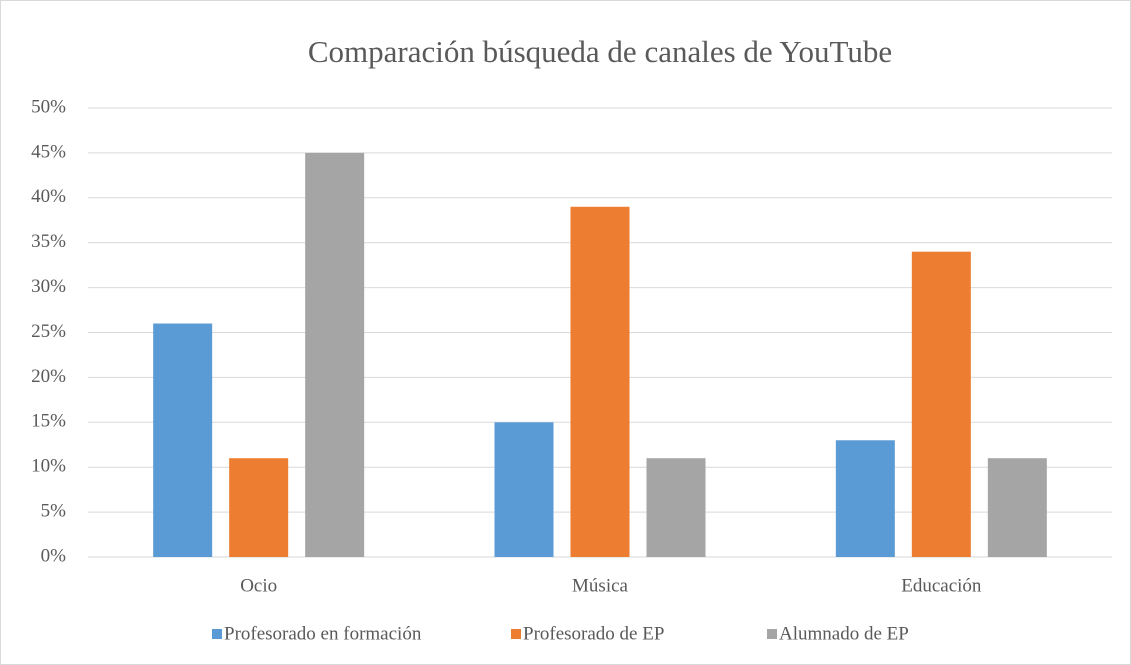  What do you see at coordinates (48, 286) in the screenshot?
I see `y-tick-label: 30%` at bounding box center [48, 286].